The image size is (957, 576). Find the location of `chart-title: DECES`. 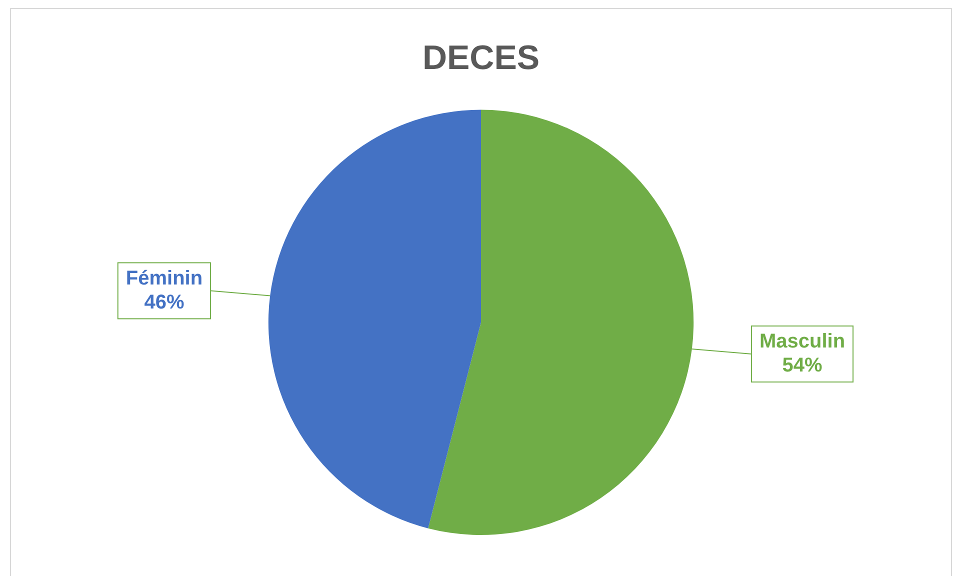

chart-title: DECES is located at coordinates (481, 57).